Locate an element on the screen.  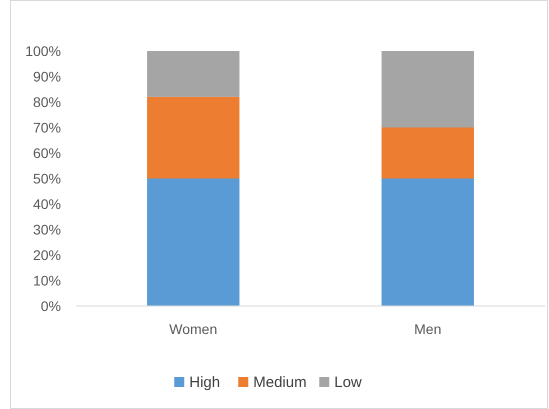
y-tick-label: 0% is located at coordinates (50, 306).